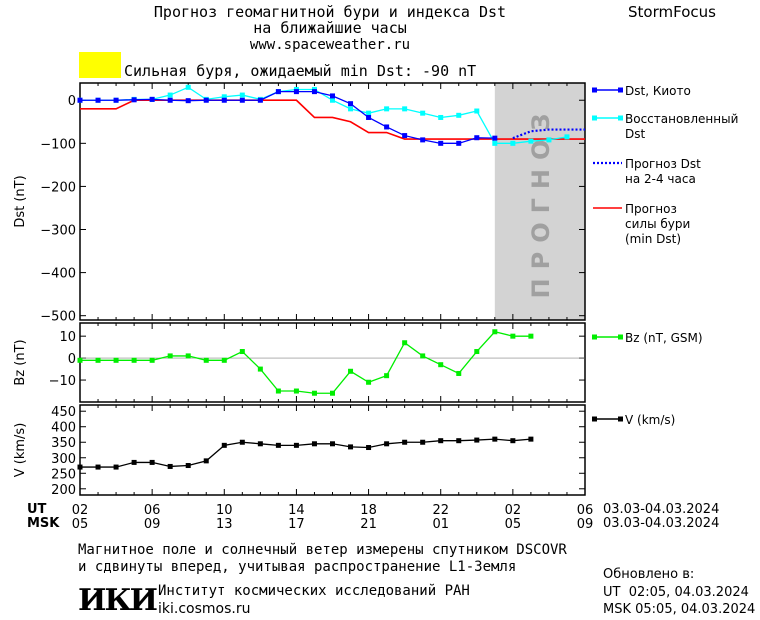  What do you see at coordinates (664, 338) in the screenshot?
I see `legend-bz: Bz (nT, GSM)` at bounding box center [664, 338].